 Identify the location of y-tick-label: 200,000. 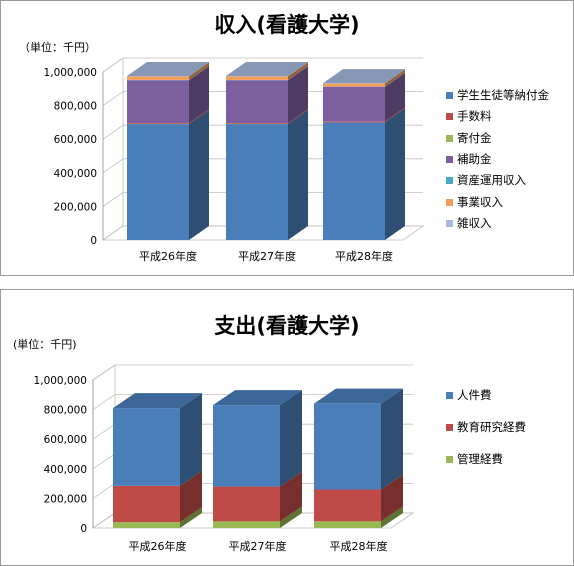
(65, 499).